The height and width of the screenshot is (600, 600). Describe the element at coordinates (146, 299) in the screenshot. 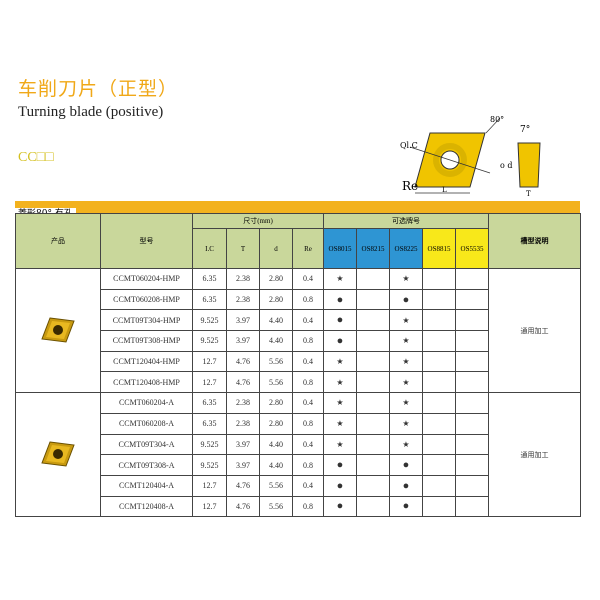

I see `model-cell: CCMT060208-HMP` at that location.